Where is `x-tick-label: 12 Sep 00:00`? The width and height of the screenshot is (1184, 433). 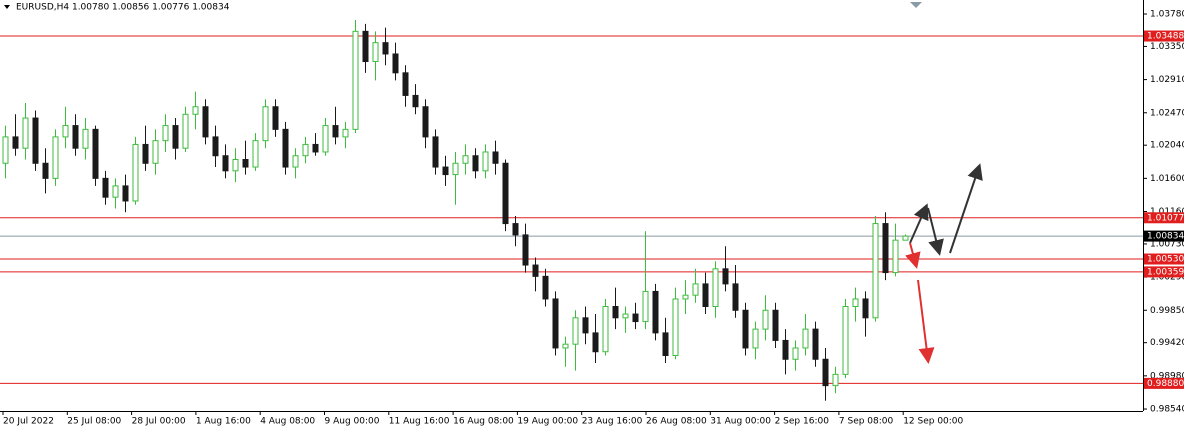 x-tick-label: 12 Sep 00:00 is located at coordinates (933, 422).